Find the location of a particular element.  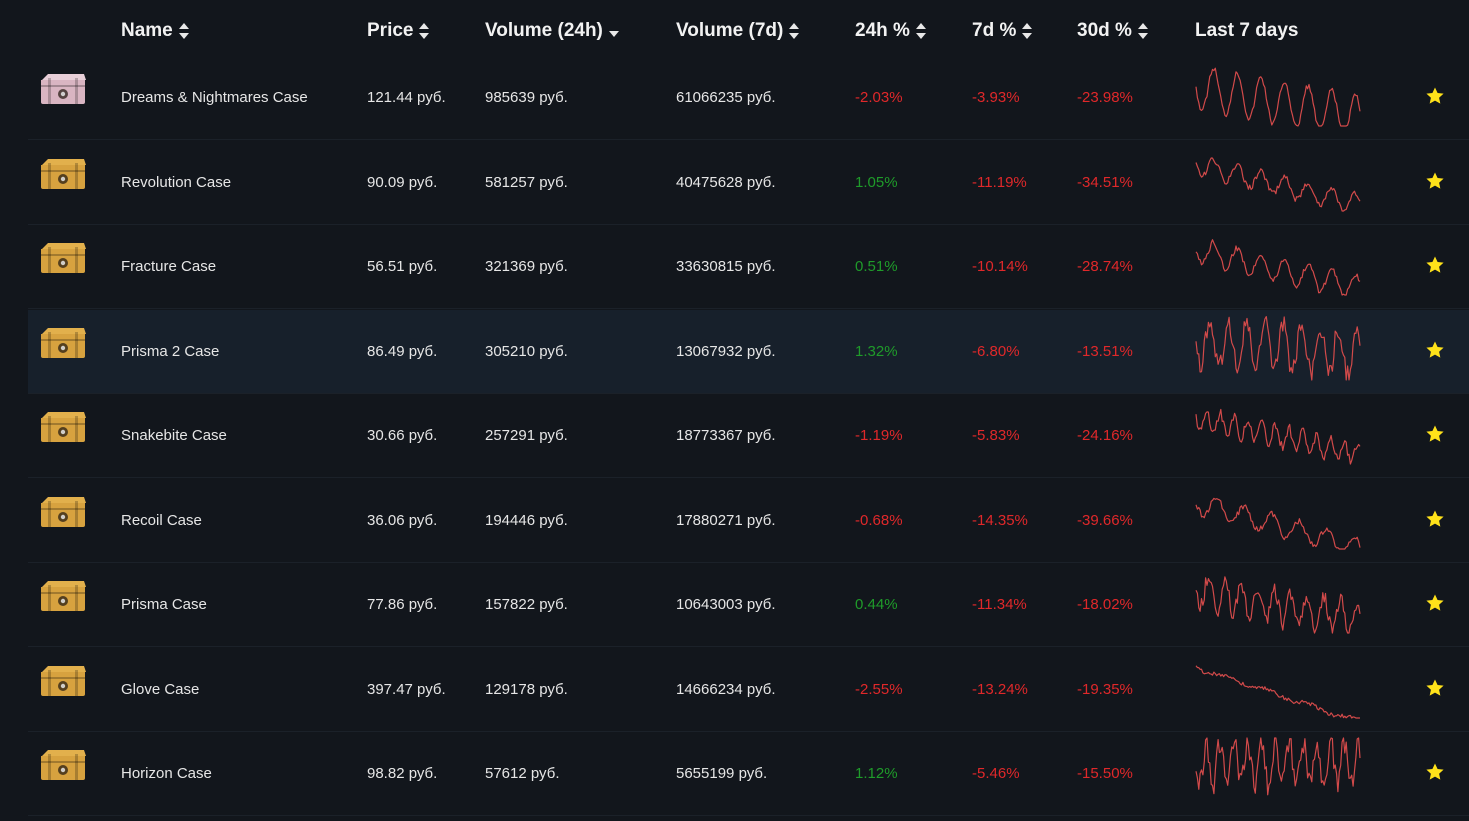

change-24h: 1.12% is located at coordinates (876, 773).